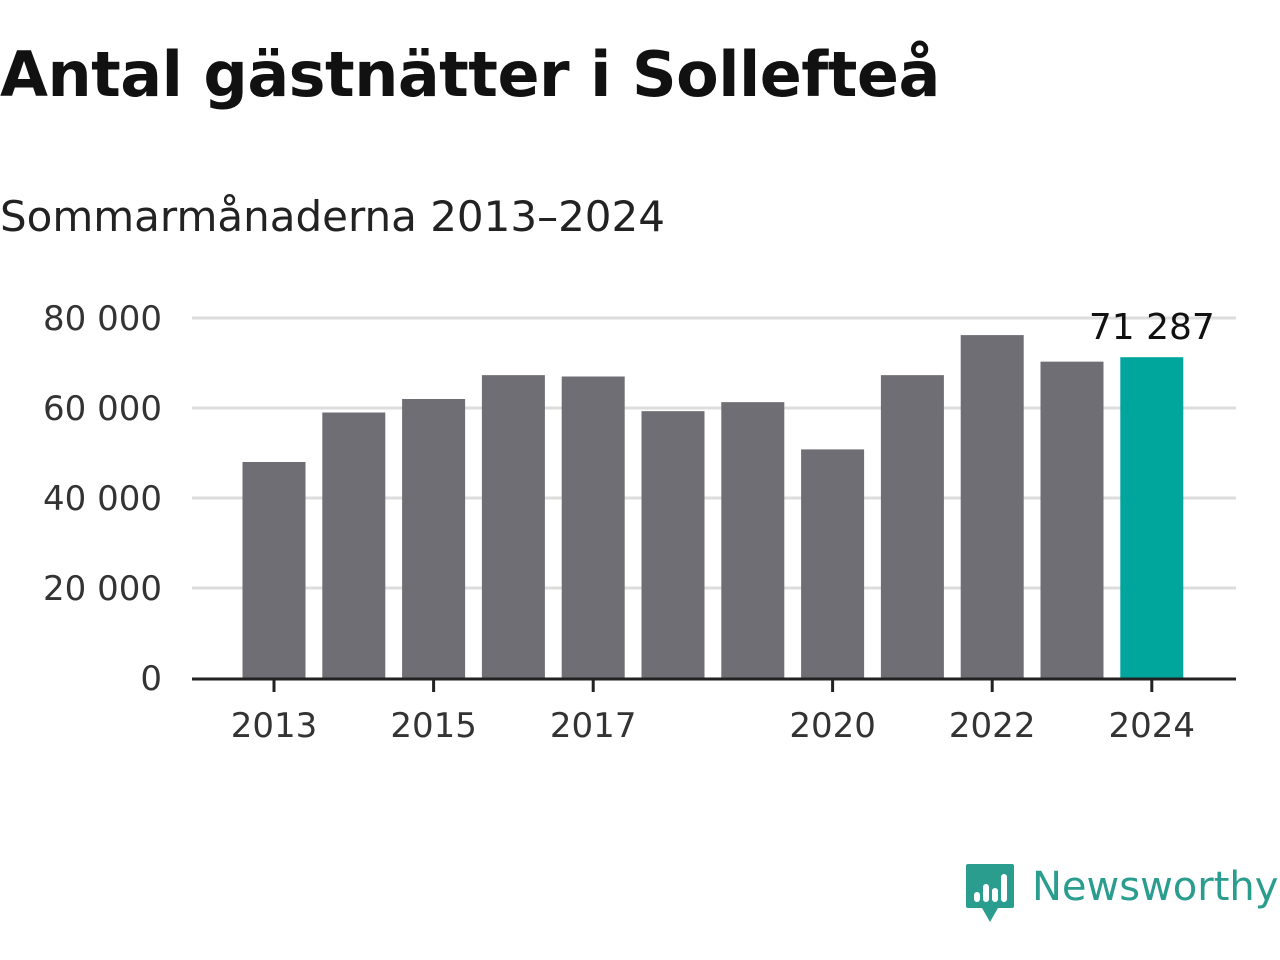  I want to click on bar-2017, so click(593, 527).